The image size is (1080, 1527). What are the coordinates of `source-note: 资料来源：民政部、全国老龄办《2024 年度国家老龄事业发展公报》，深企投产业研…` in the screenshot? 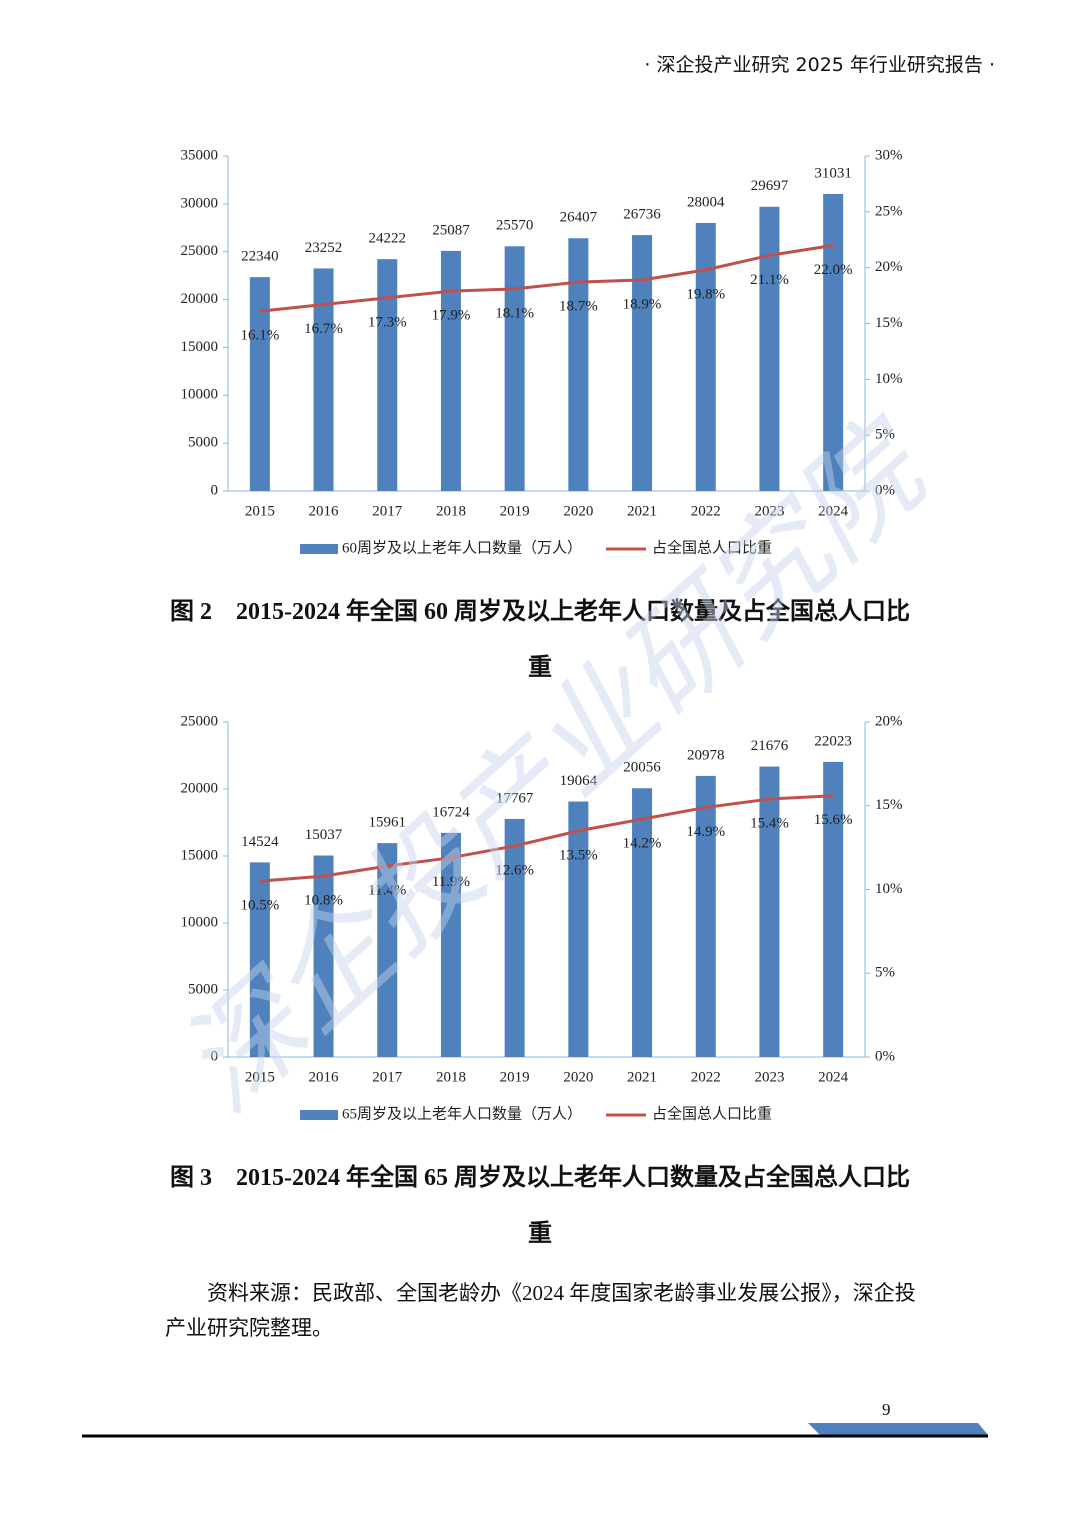 It's located at (540, 1310).